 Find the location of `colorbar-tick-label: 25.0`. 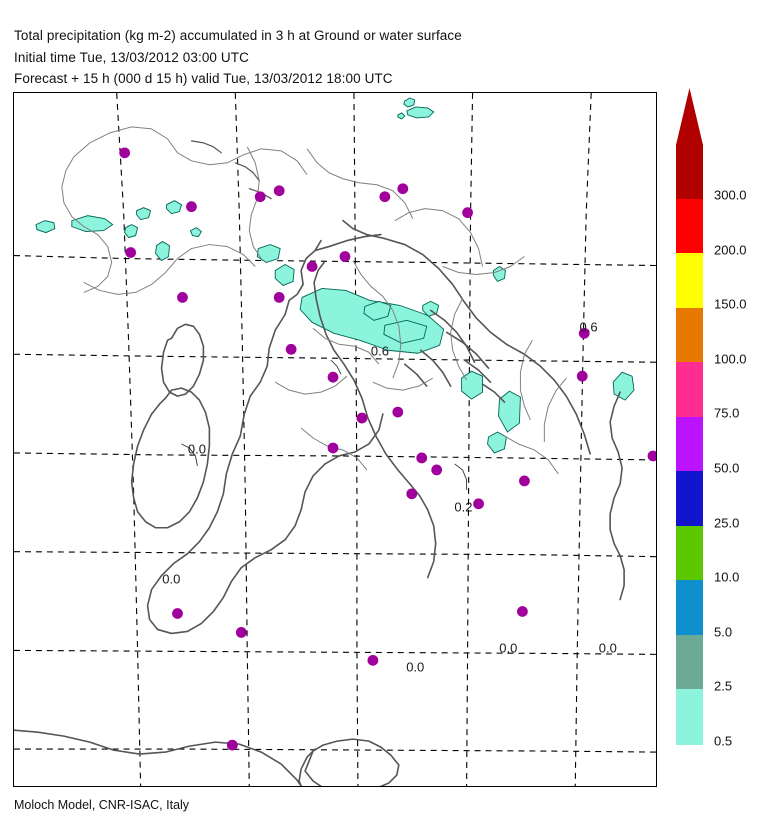

colorbar-tick-label: 25.0 is located at coordinates (727, 523).